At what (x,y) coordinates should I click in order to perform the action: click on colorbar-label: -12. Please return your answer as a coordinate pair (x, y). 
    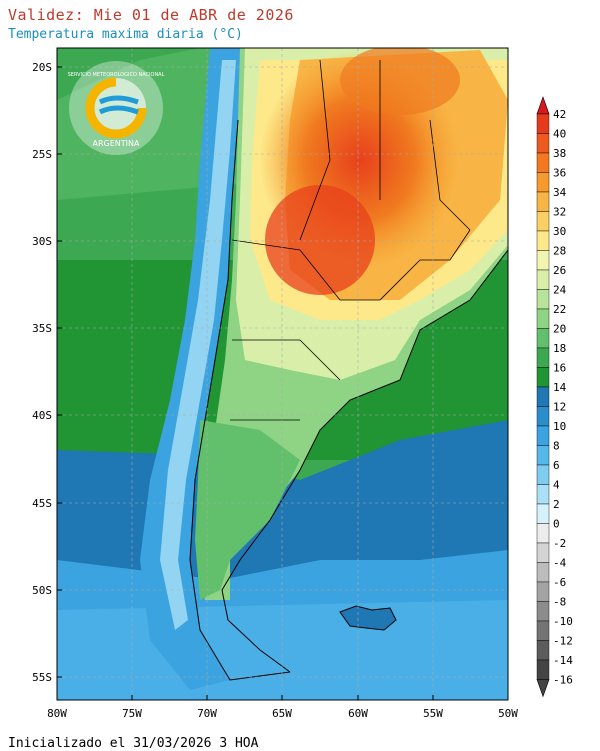
    Looking at the image, I should click on (563, 641).